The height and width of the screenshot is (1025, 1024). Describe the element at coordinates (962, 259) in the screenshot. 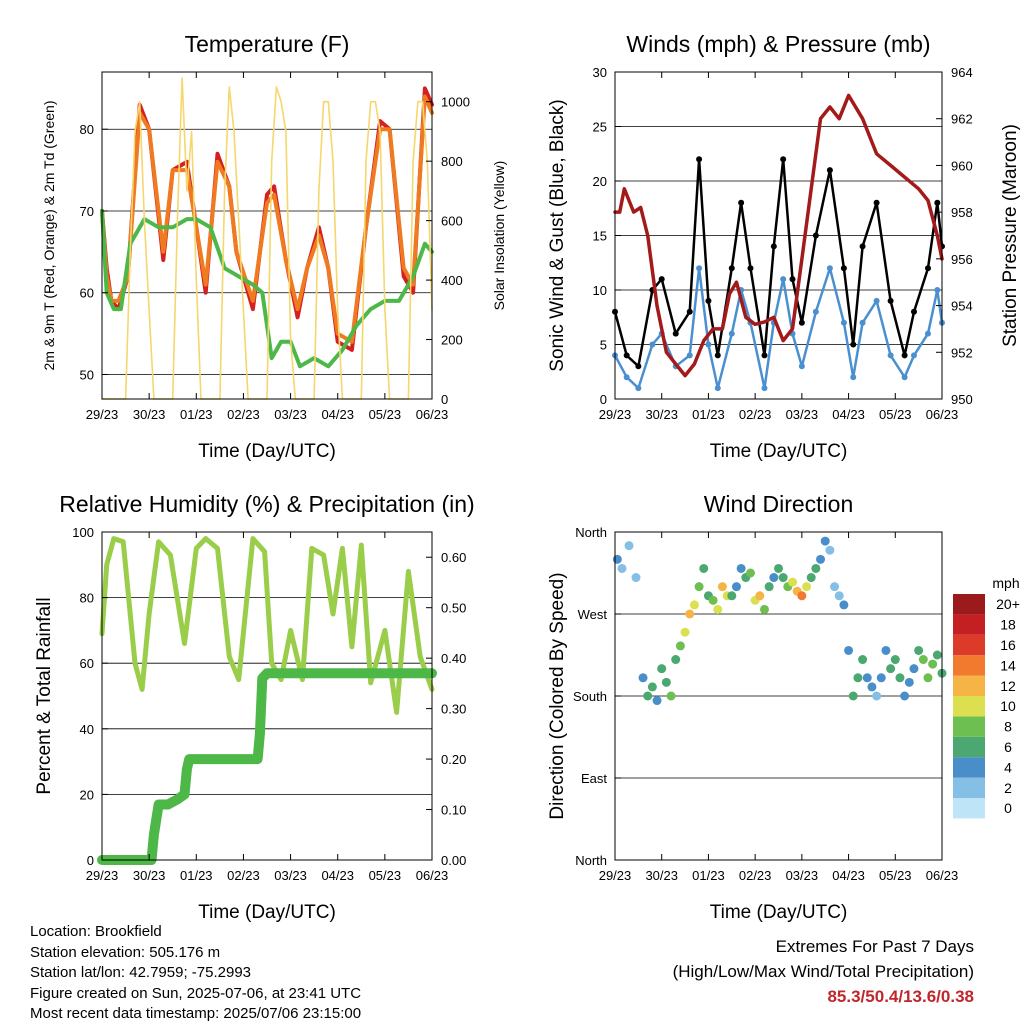

I see `y-right-tick-label: 956` at that location.